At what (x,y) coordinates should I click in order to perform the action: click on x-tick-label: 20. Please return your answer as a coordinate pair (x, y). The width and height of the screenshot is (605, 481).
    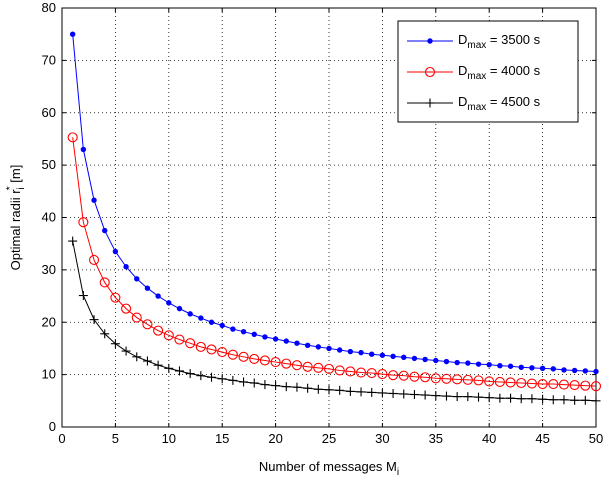
    Looking at the image, I should click on (275, 438).